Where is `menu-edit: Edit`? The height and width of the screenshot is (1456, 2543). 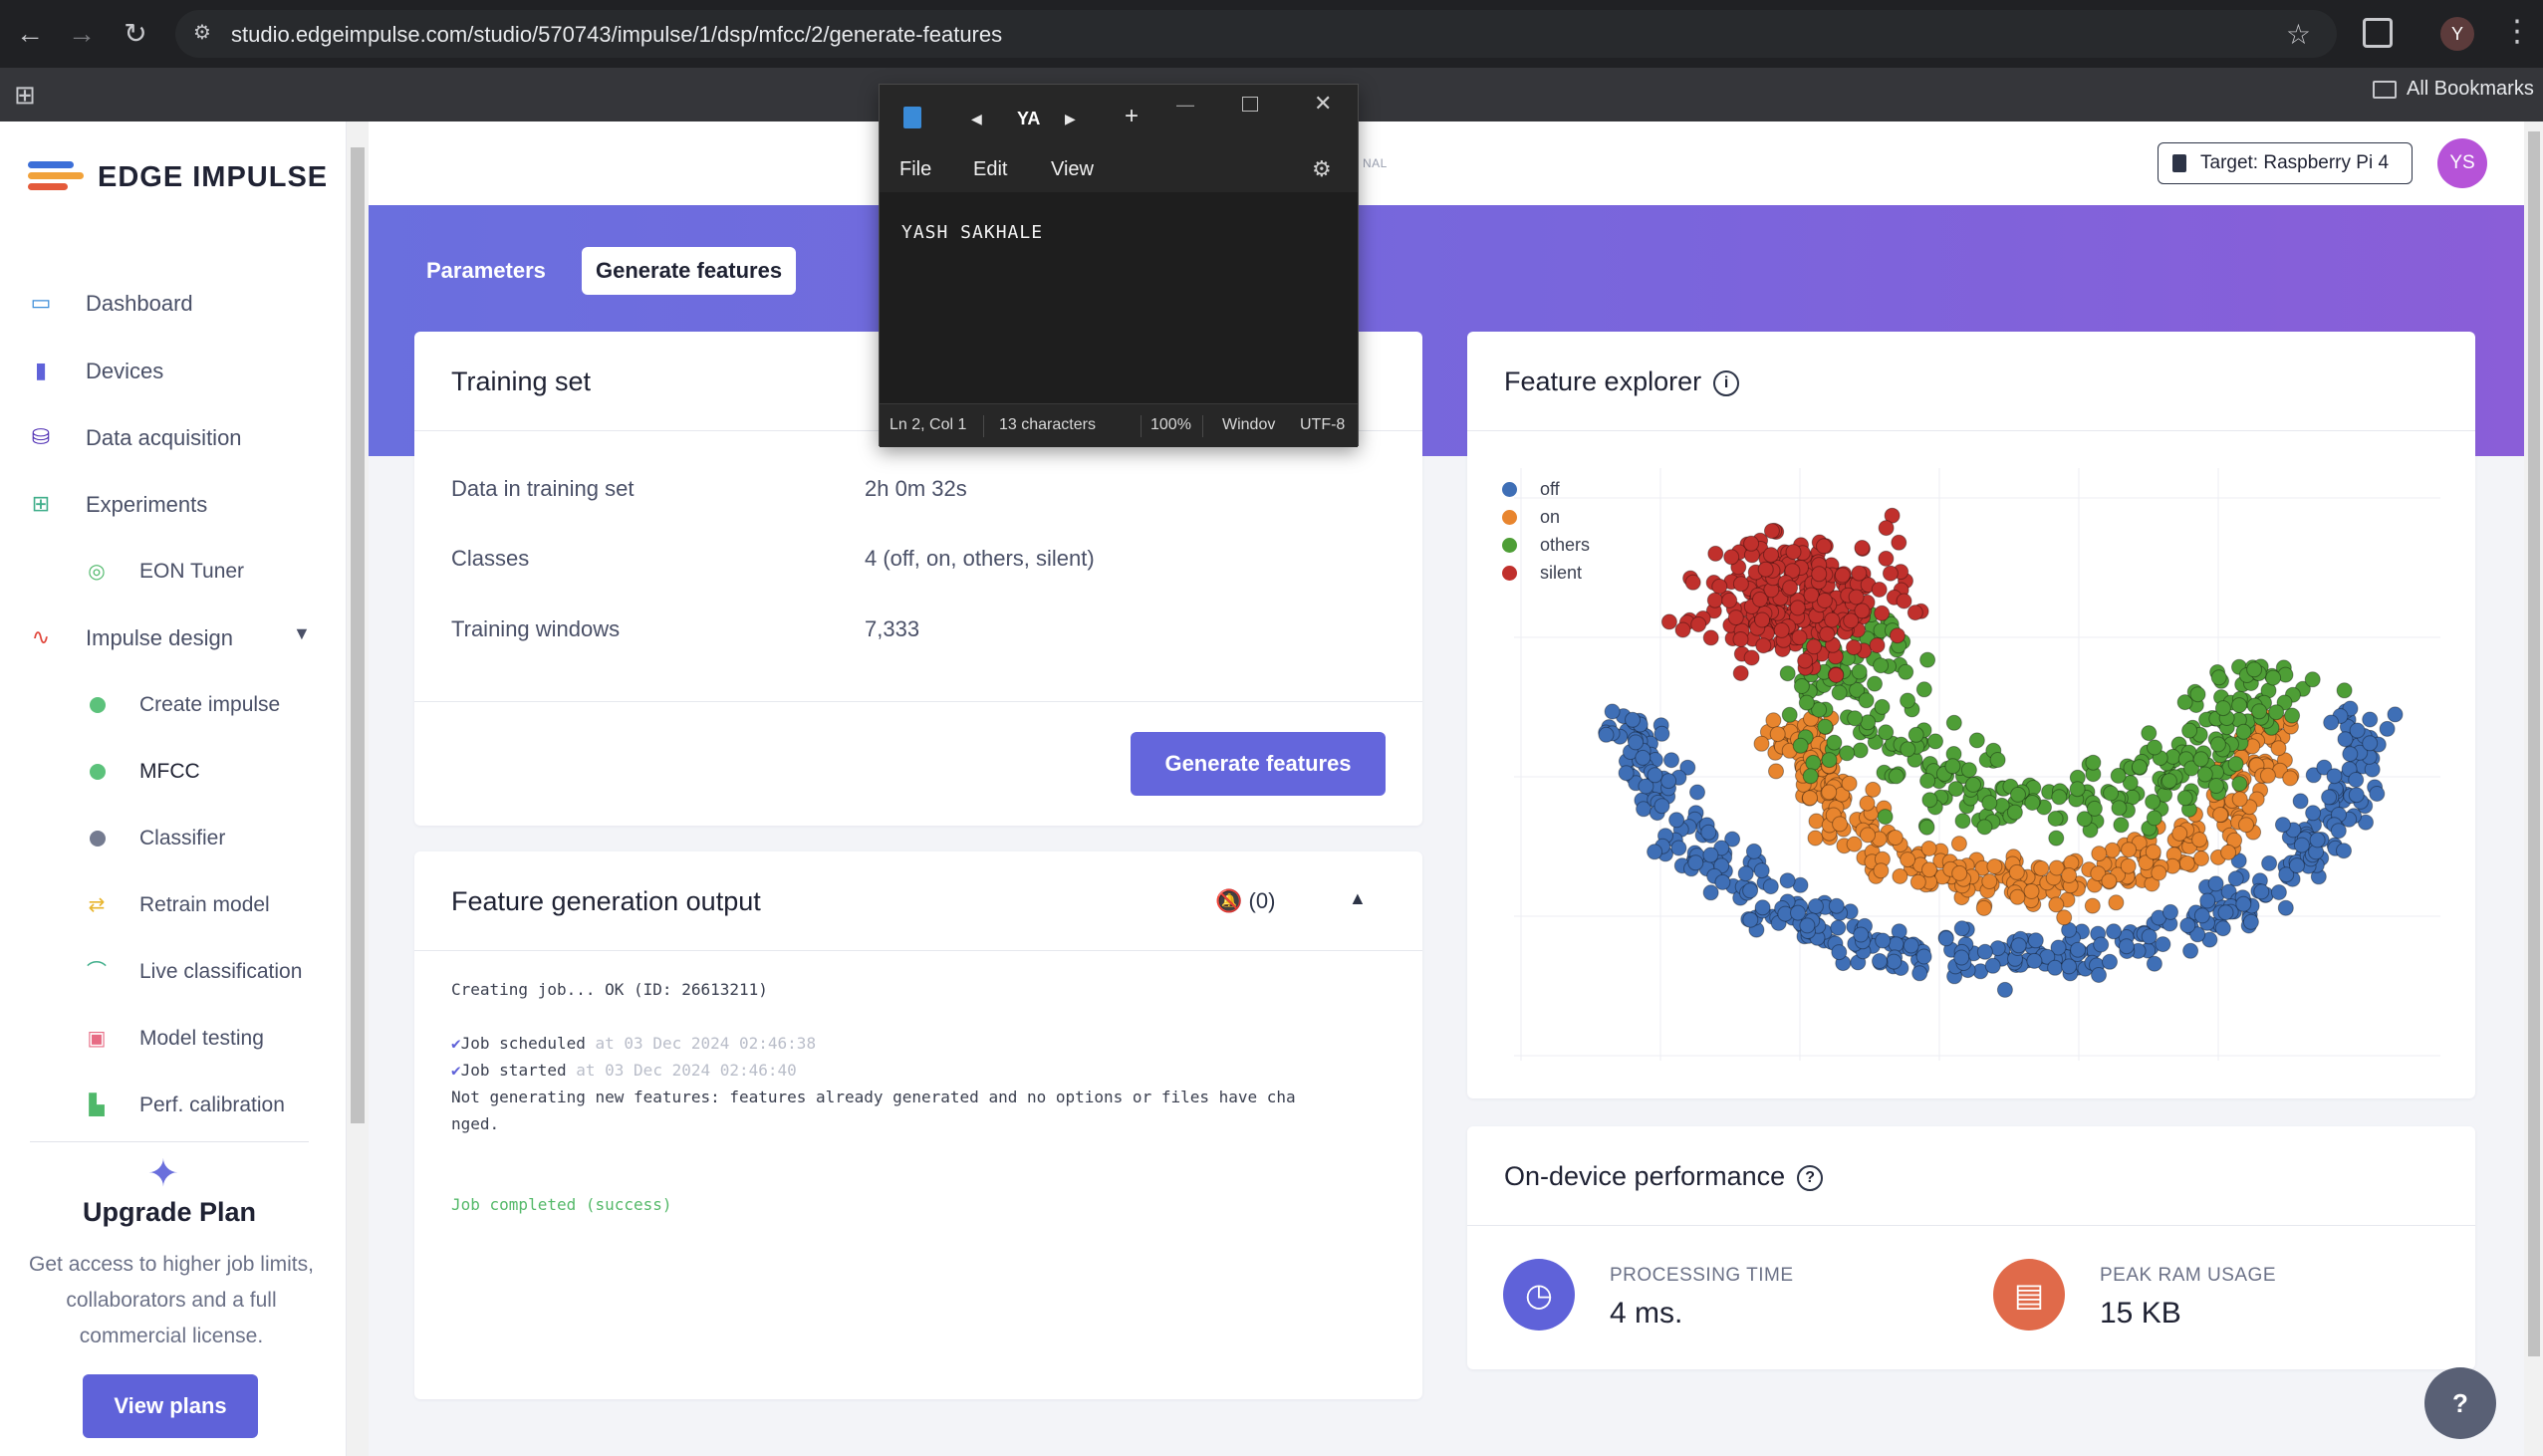
menu-edit: Edit is located at coordinates (990, 169).